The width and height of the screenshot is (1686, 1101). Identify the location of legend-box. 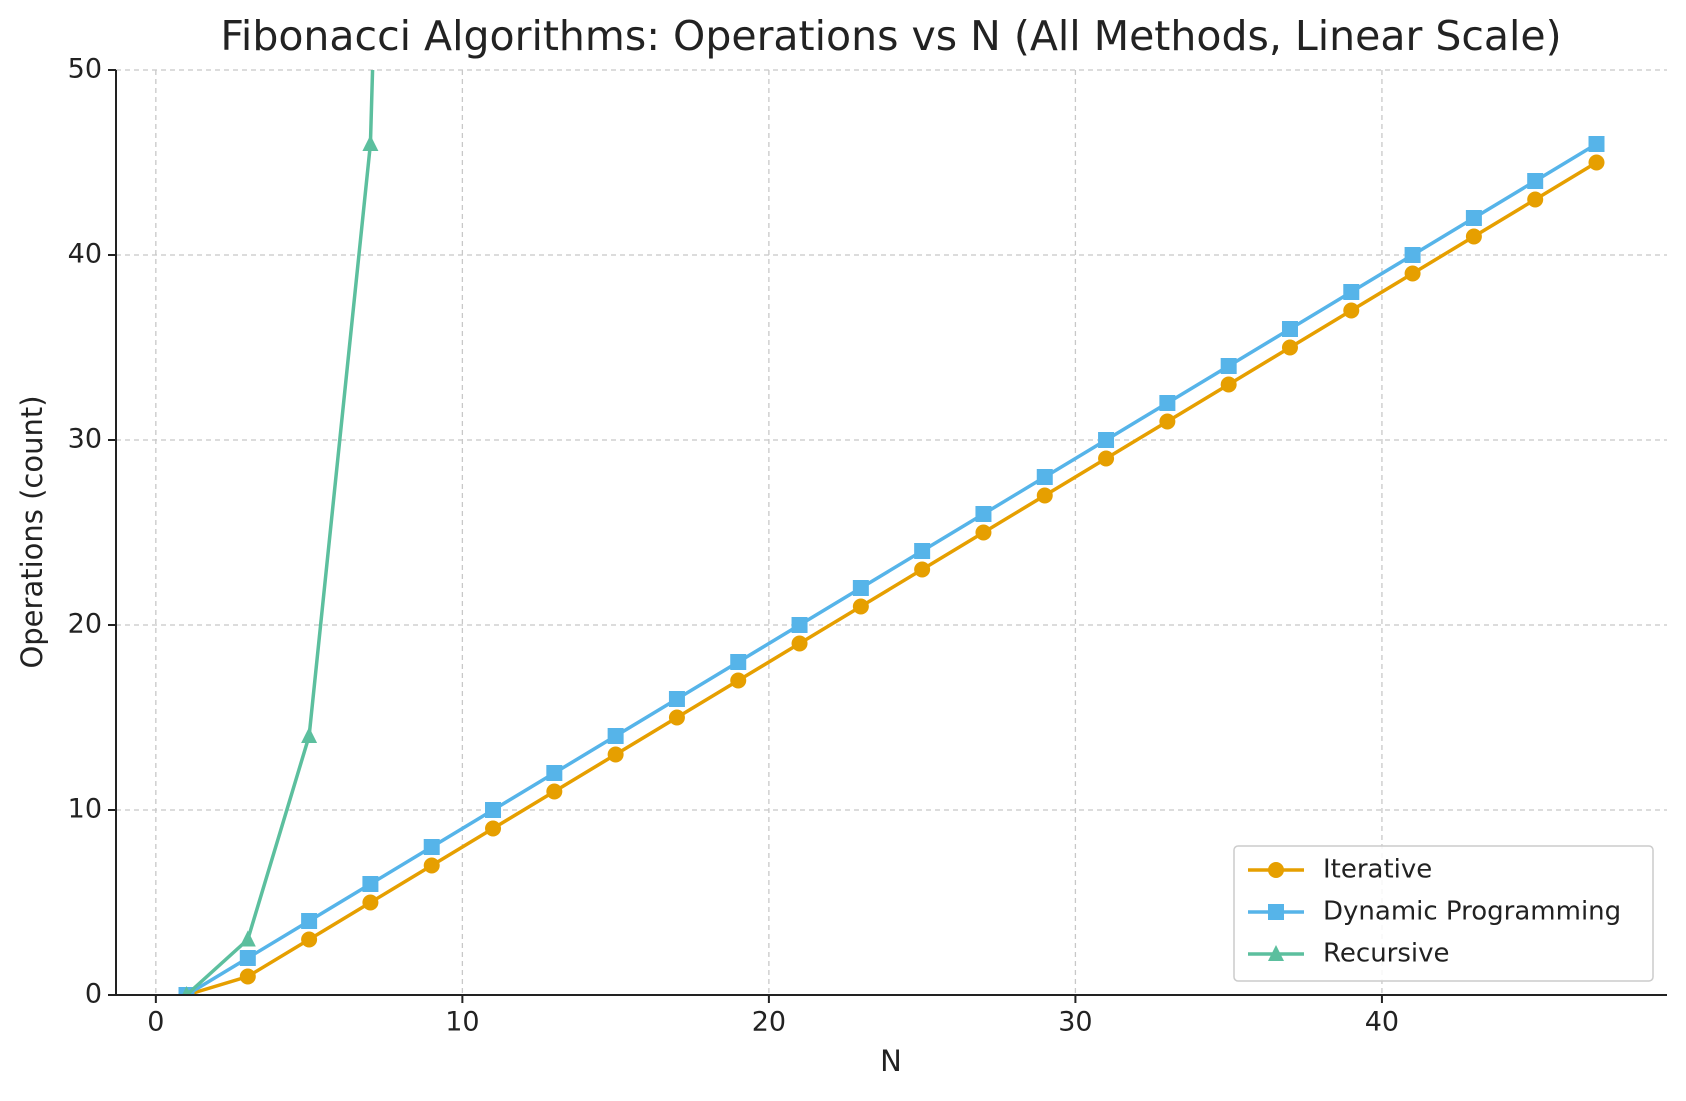
(1443, 913).